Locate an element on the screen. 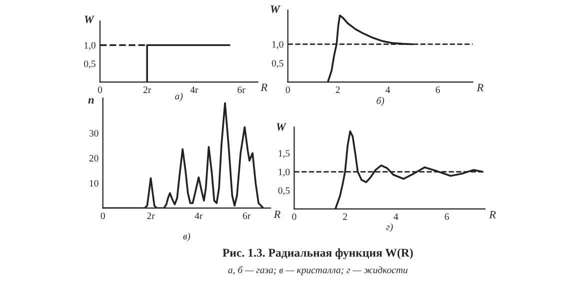 This screenshot has width=578, height=282. y-tick-label: 10 is located at coordinates (94, 183).